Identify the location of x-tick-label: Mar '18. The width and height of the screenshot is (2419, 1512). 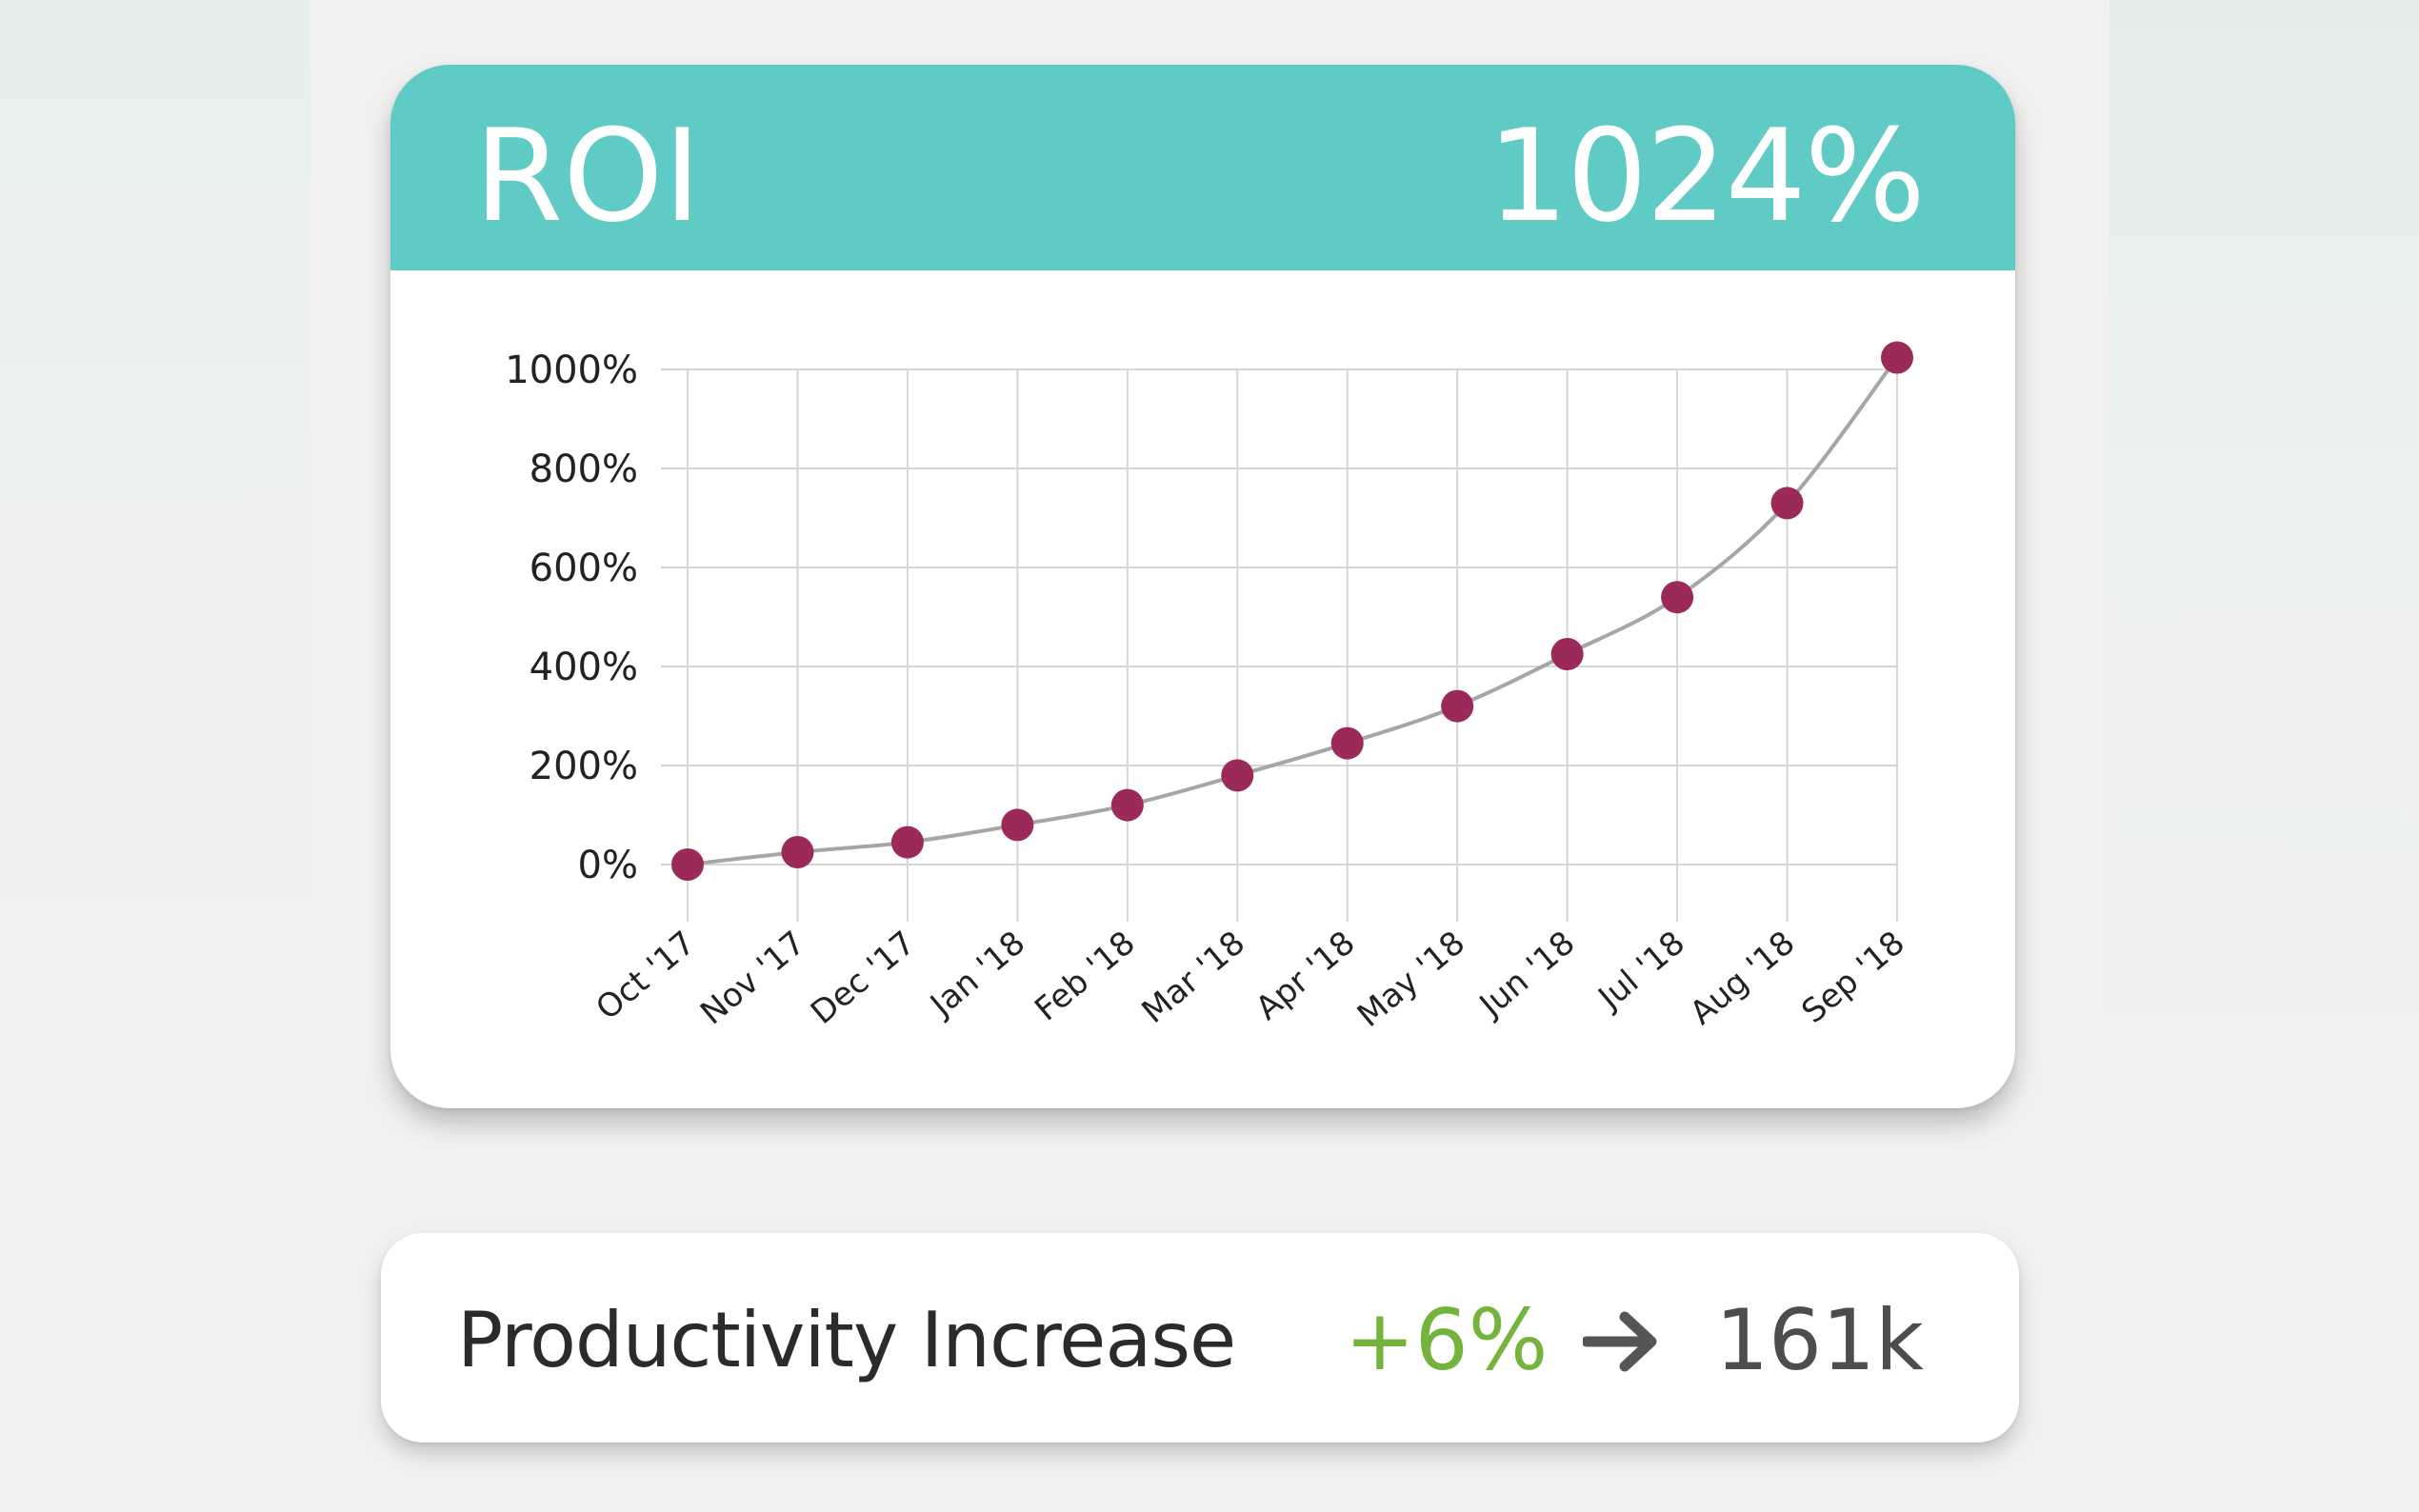
(1193, 977).